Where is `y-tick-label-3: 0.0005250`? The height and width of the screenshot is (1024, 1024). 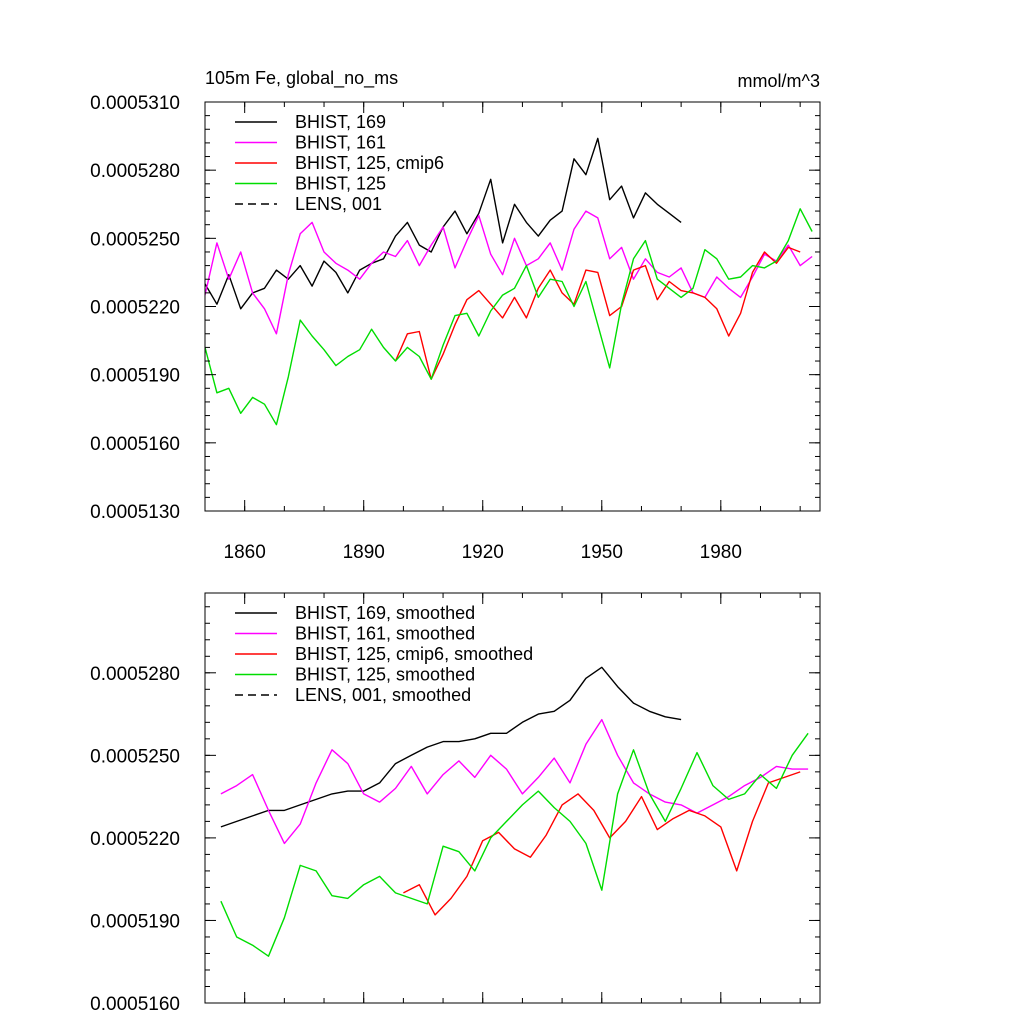 y-tick-label-3: 0.0005250 is located at coordinates (135, 756).